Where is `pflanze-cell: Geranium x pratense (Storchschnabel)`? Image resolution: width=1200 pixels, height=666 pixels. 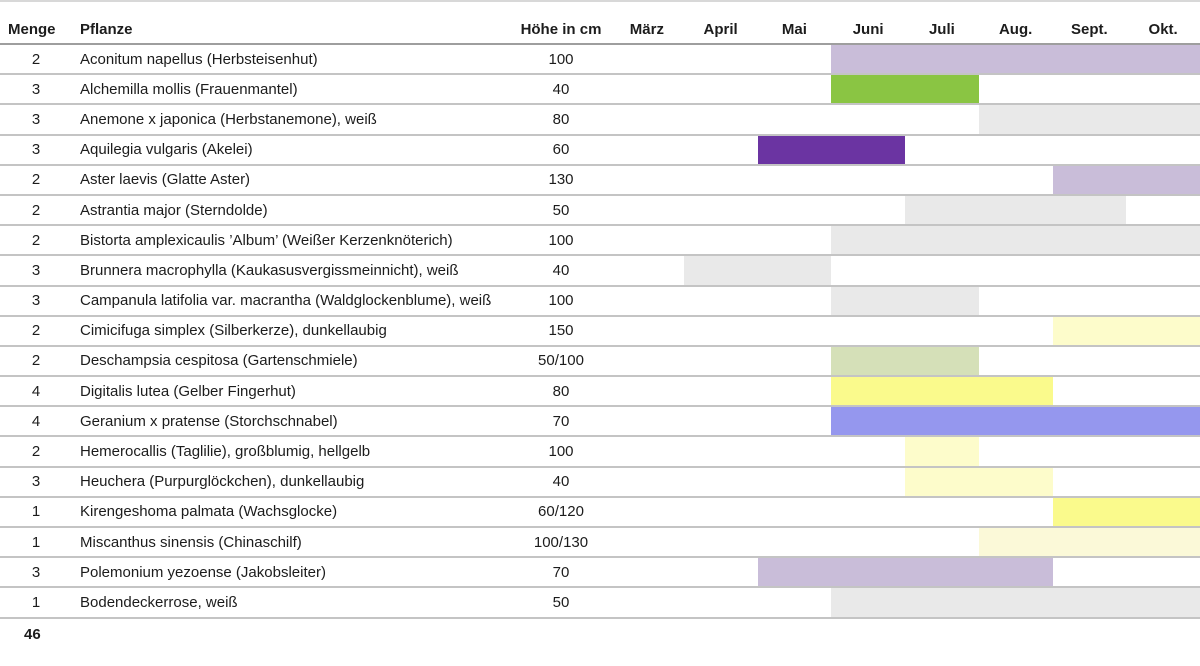
pflanze-cell: Geranium x pratense (Storchschnabel) is located at coordinates (209, 421).